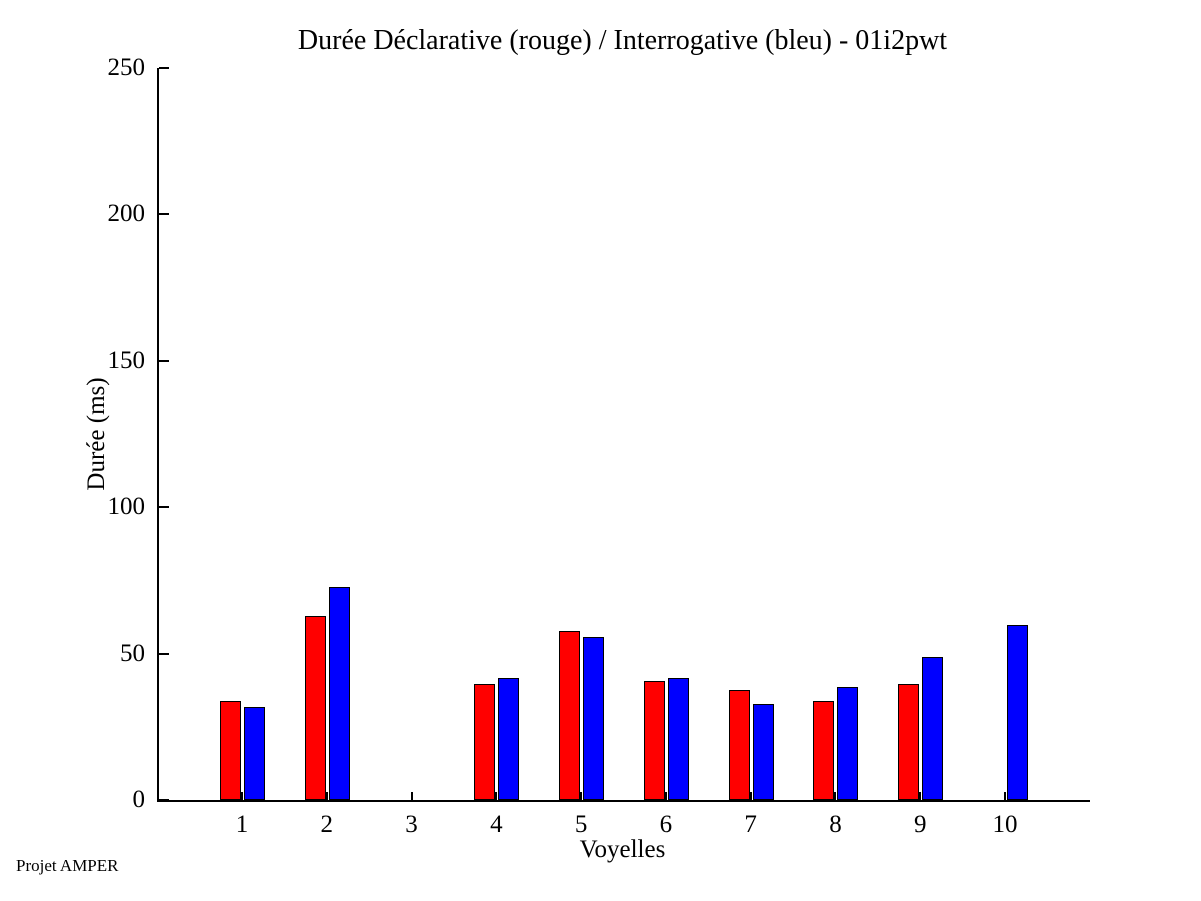 The height and width of the screenshot is (901, 1201). Describe the element at coordinates (96, 434) in the screenshot. I see `y-axis-label: Durée (ms)` at that location.